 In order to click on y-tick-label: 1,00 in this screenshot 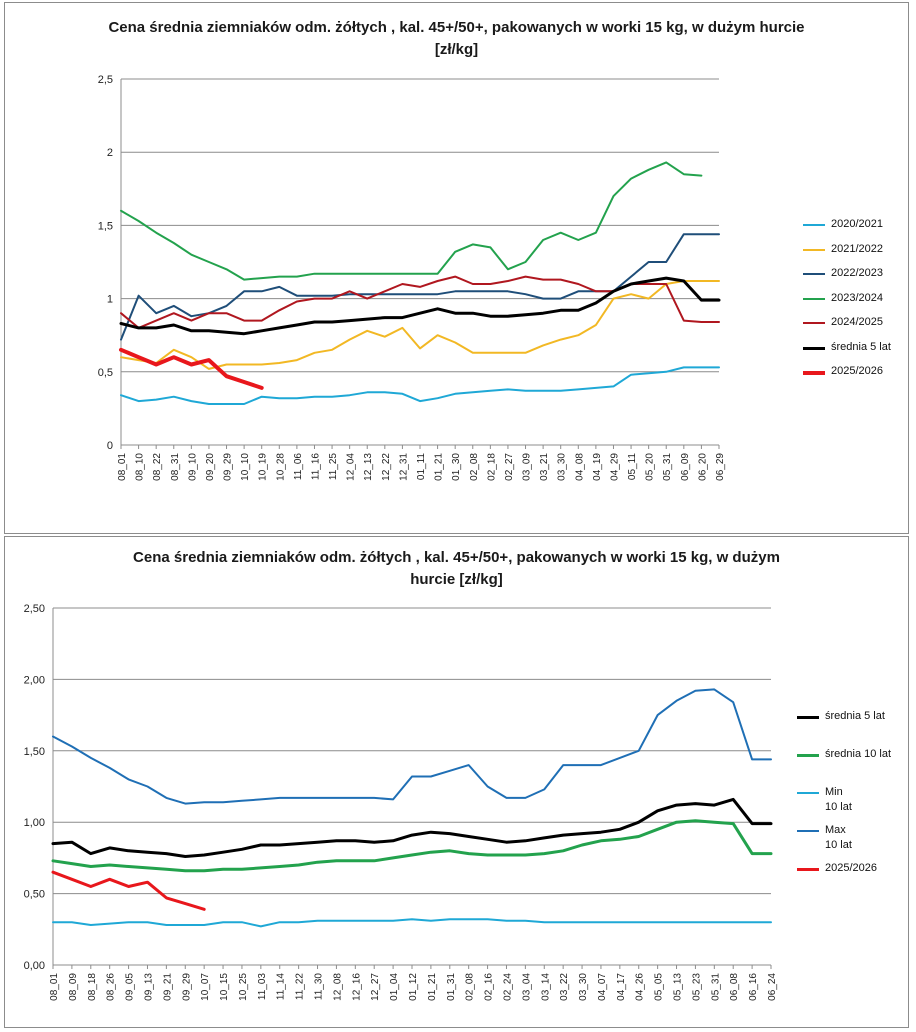, I will do `click(34, 823)`.